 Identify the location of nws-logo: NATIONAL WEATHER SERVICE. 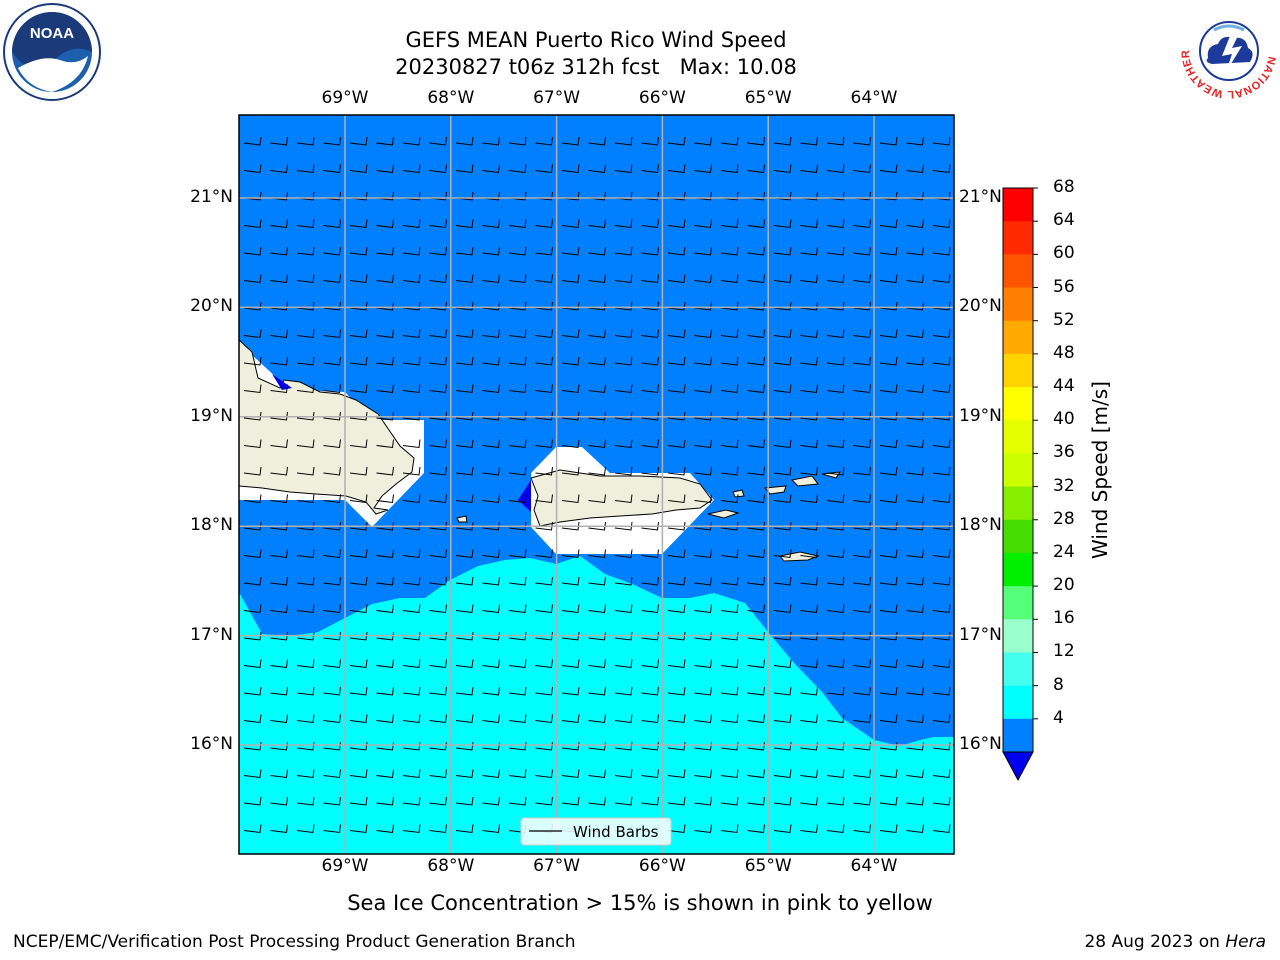
(1228, 50).